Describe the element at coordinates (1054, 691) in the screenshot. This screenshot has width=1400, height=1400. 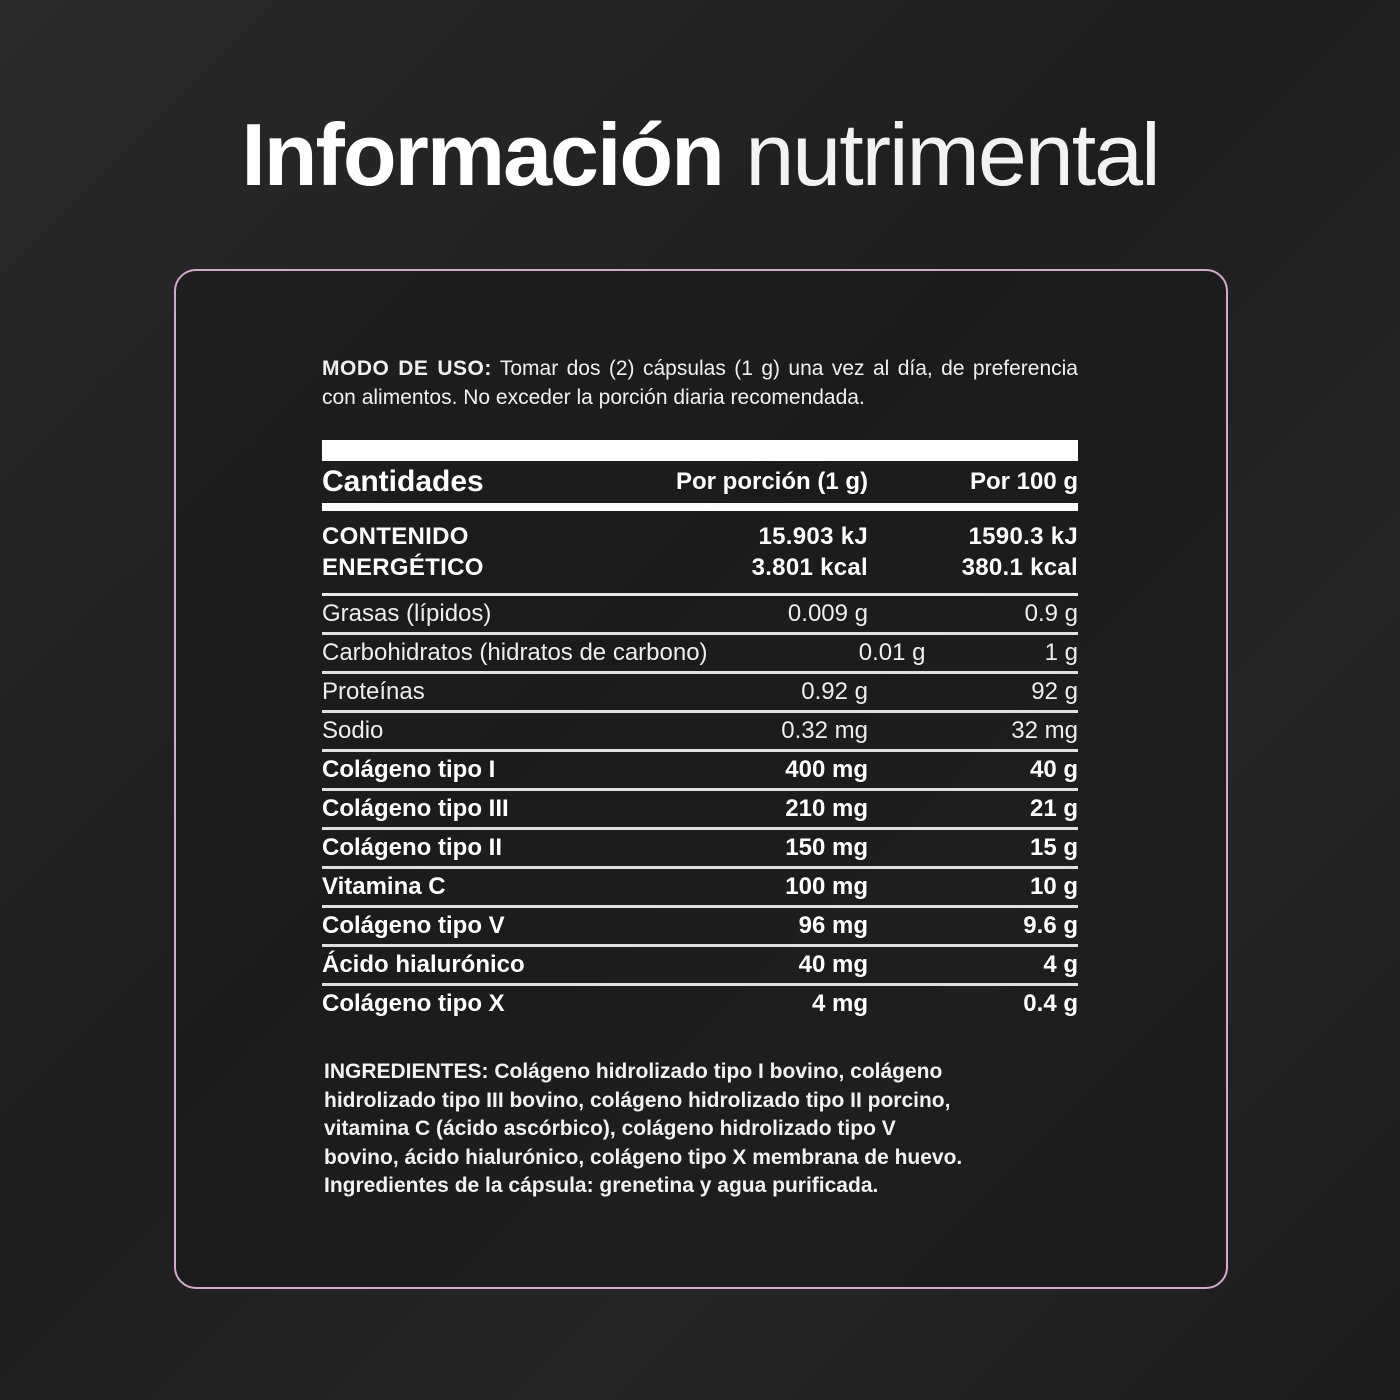
I see `cell-per100: 92 g` at that location.